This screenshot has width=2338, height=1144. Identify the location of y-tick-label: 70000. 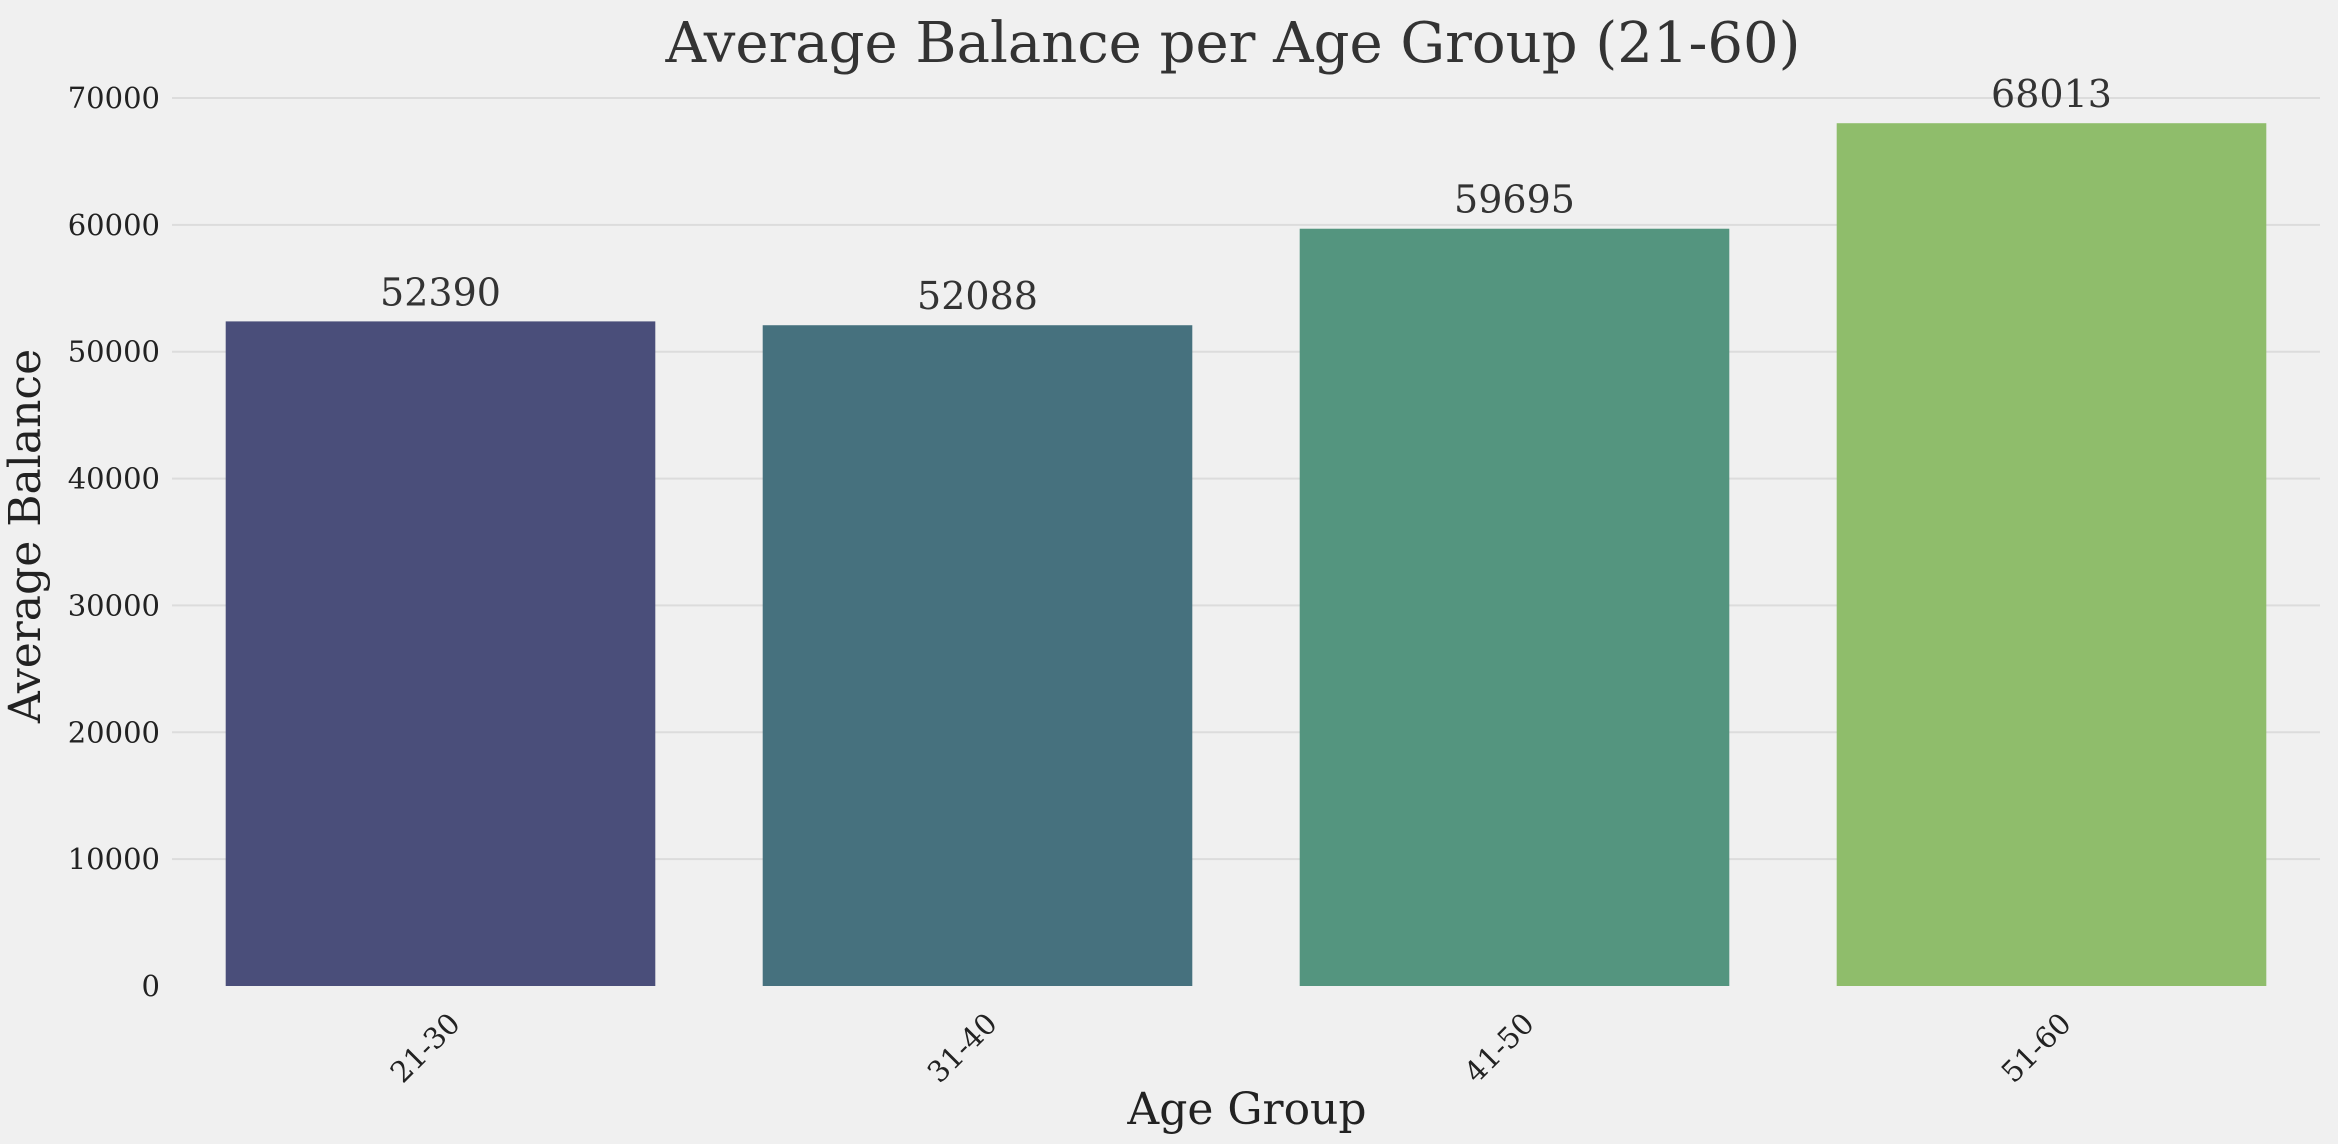
(114, 98).